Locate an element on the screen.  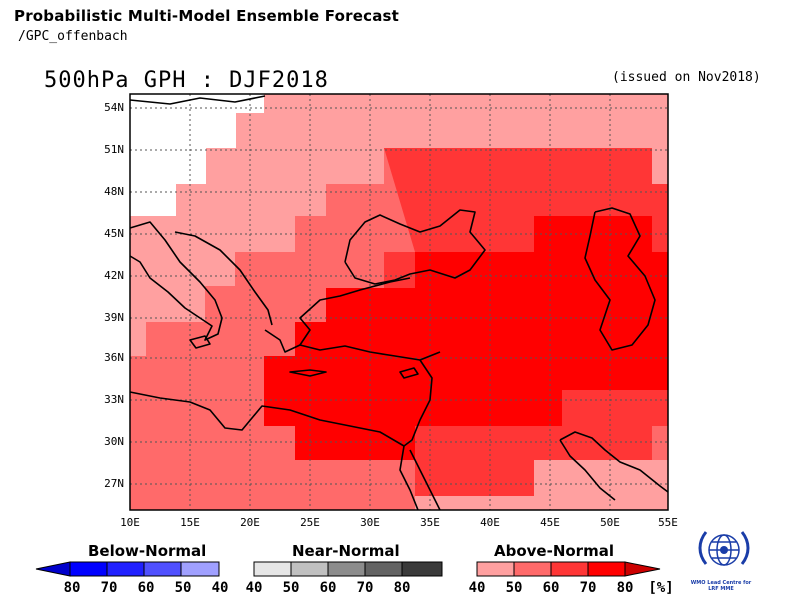
issued-date: (issued on Nov2018) is located at coordinates (686, 77).